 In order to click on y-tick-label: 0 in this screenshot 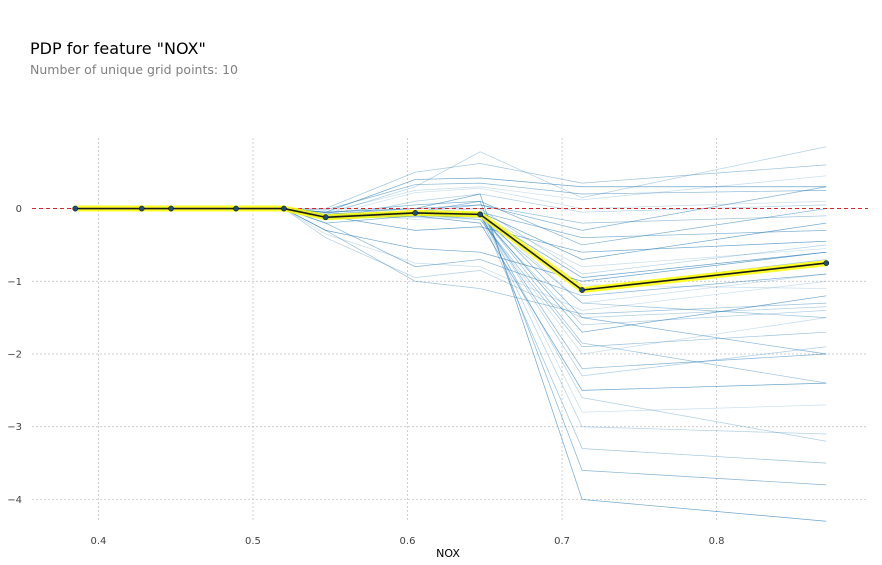, I will do `click(19, 209)`.